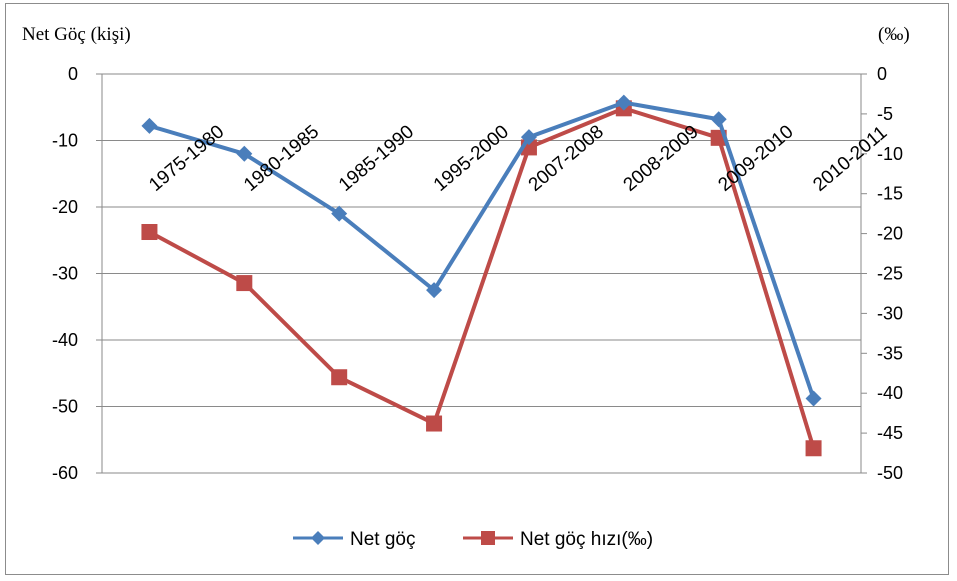 The height and width of the screenshot is (581, 957). Describe the element at coordinates (890, 313) in the screenshot. I see `right-tick-label: -30` at that location.